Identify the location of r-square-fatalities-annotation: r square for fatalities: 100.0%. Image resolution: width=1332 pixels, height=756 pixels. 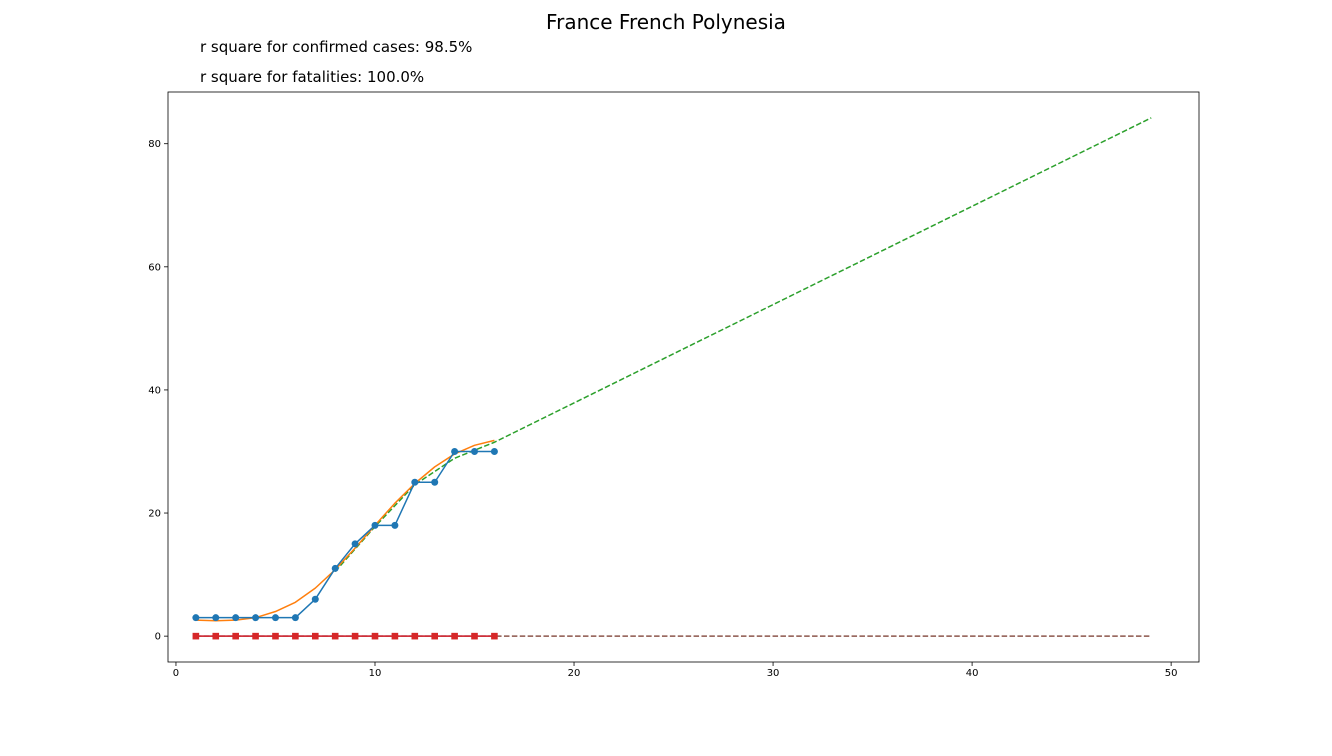
(312, 77).